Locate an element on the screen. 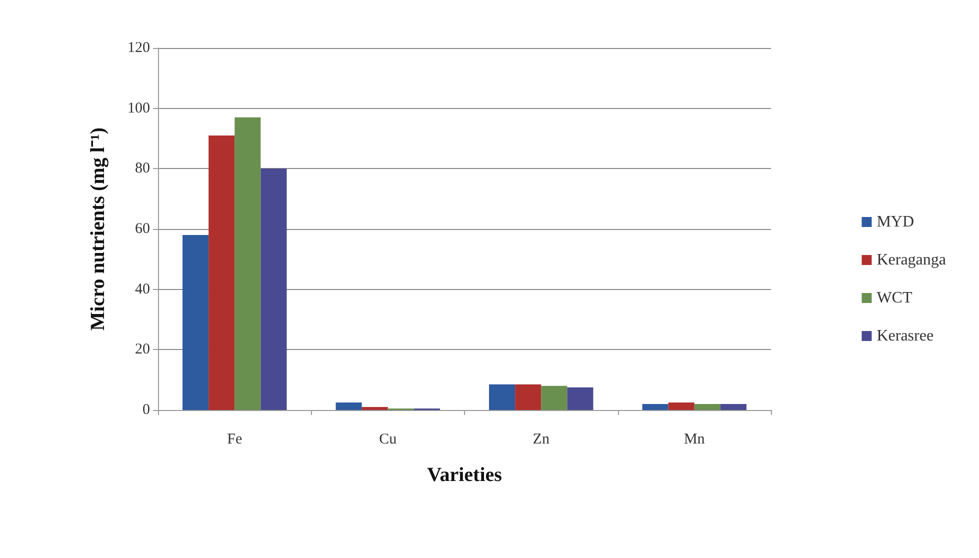 Image resolution: width=979 pixels, height=558 pixels. x-tick-label: Zn is located at coordinates (541, 440).